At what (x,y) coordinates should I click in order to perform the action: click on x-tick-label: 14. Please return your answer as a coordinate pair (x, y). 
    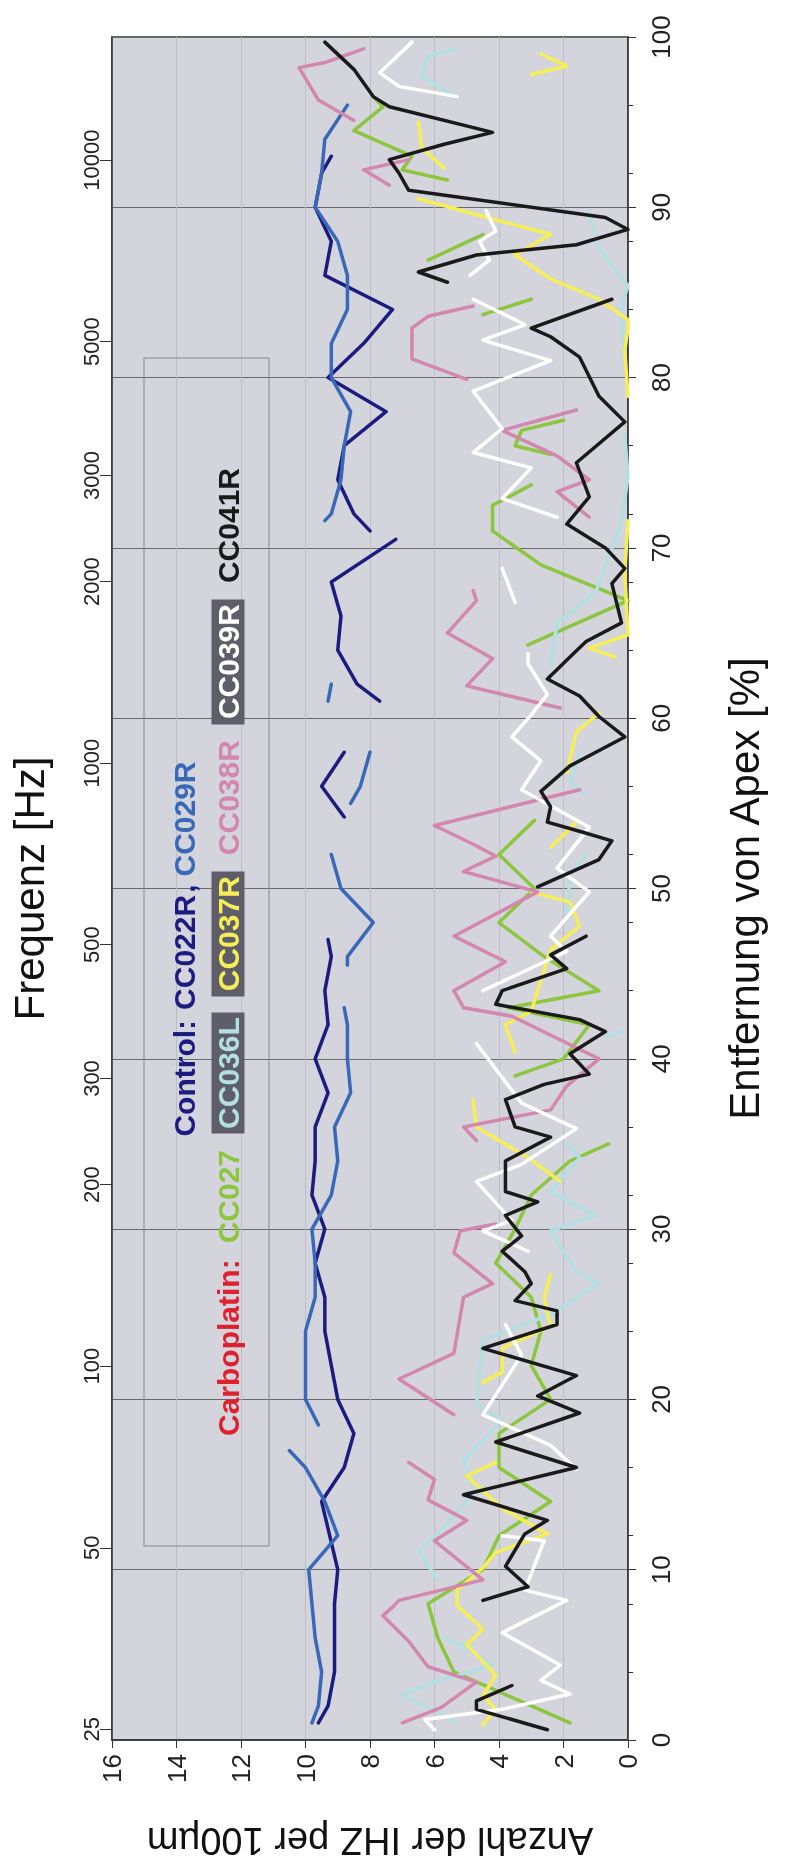
    Looking at the image, I should click on (176, 1768).